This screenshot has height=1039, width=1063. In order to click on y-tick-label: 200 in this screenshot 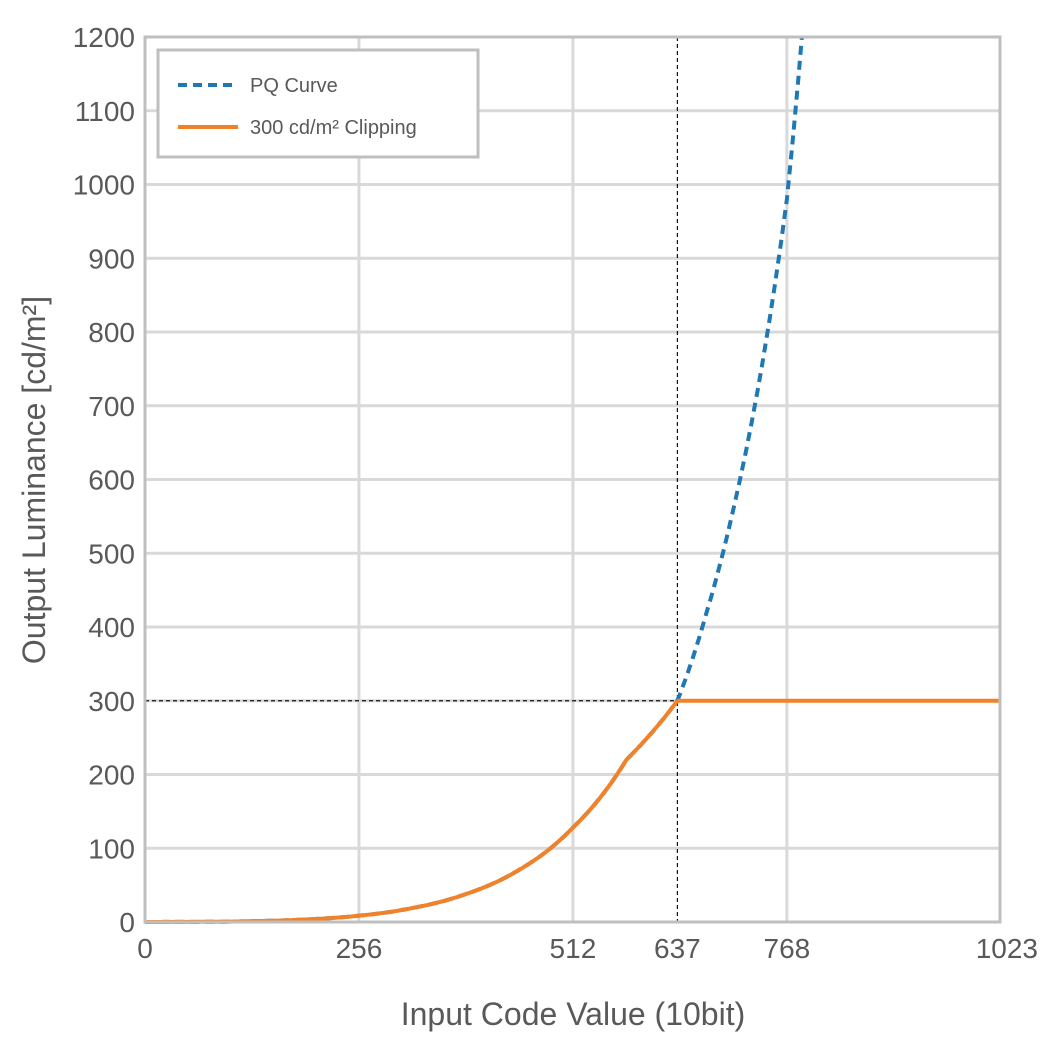, I will do `click(111, 775)`.